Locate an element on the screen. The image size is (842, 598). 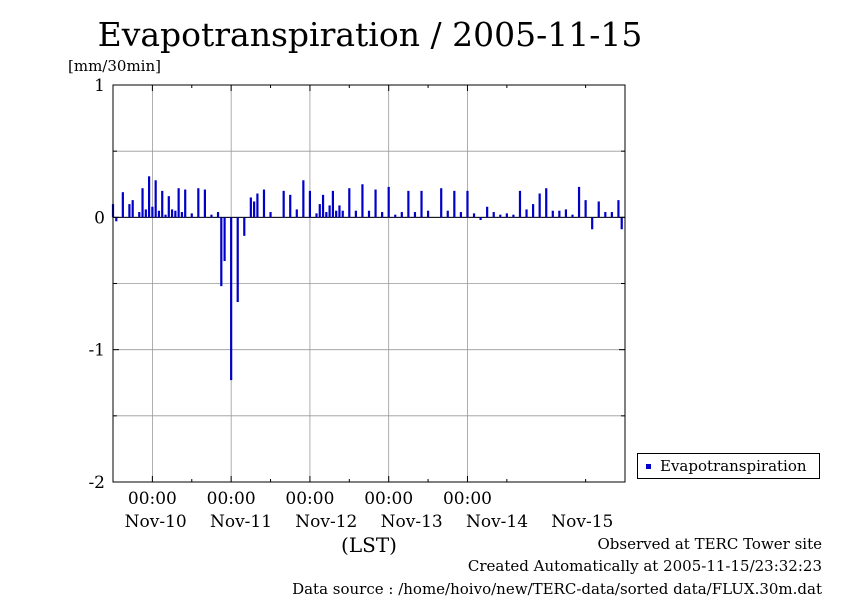
y-tick-label: -2 is located at coordinates (96, 483).